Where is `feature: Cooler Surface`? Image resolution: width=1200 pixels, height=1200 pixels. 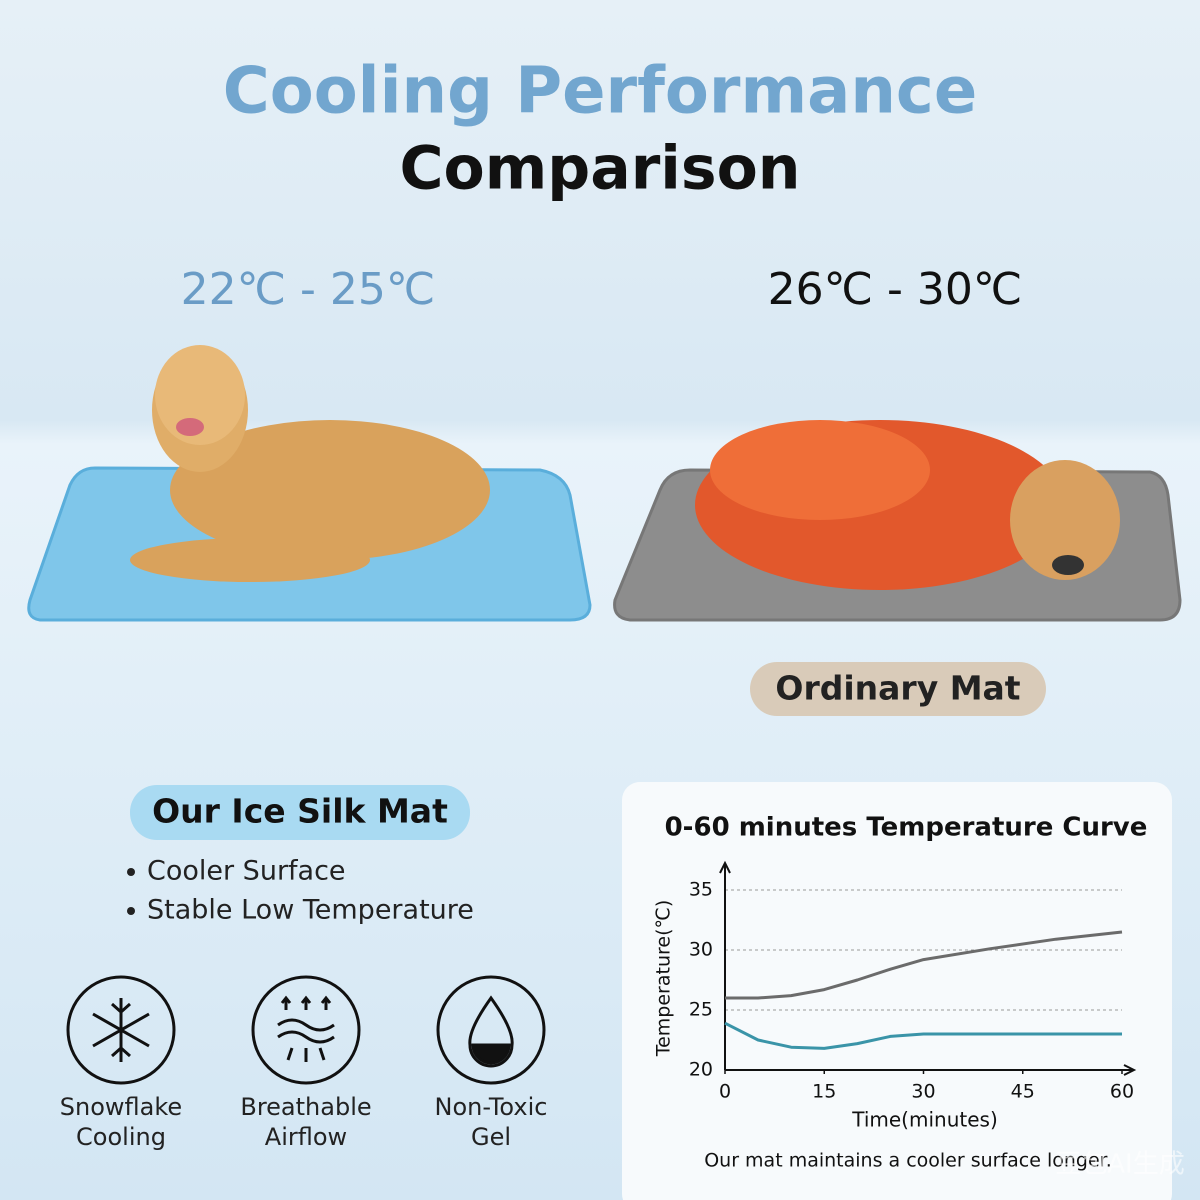 feature: Cooler Surface is located at coordinates (246, 871).